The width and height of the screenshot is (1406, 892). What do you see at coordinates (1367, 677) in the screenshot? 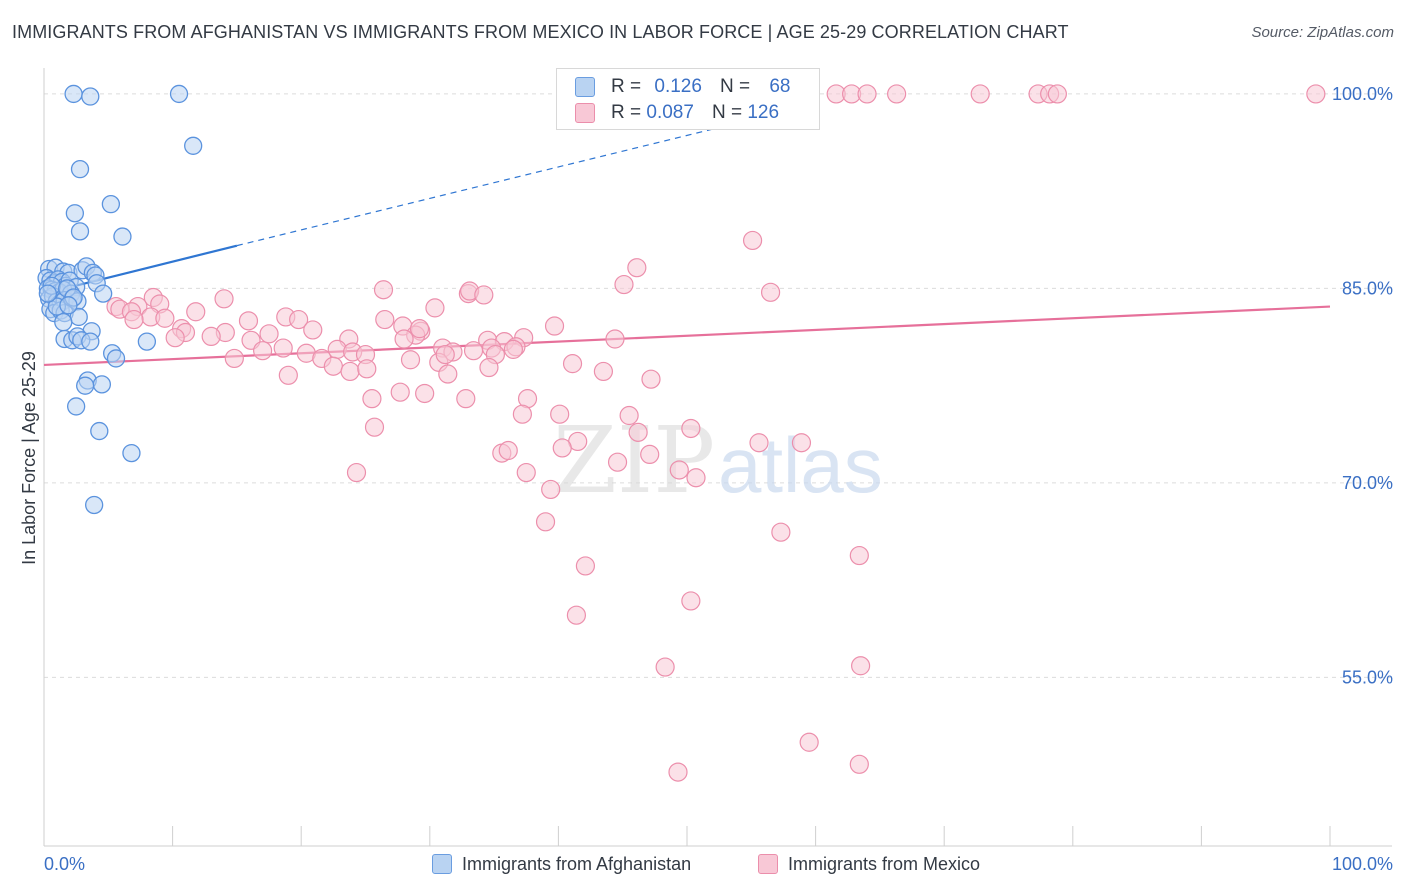
I see `y-tick-label: 55.0%` at bounding box center [1367, 677].